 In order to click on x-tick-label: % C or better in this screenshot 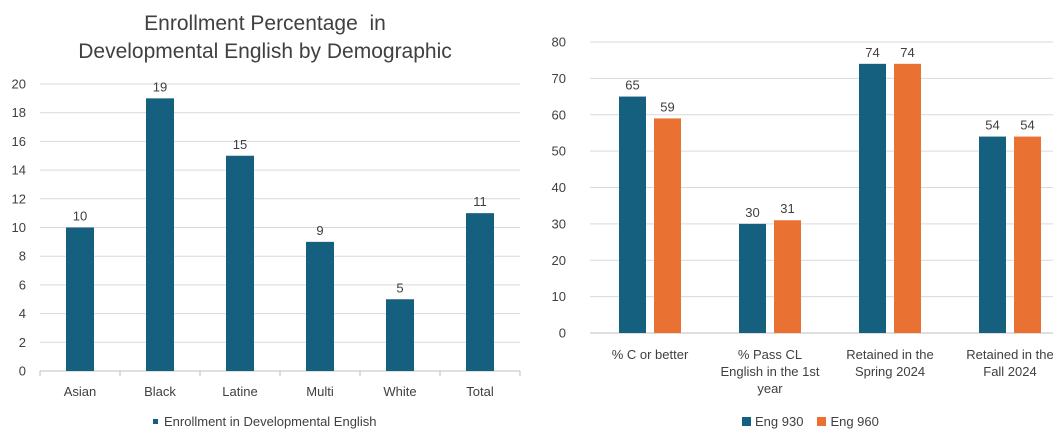, I will do `click(650, 354)`.